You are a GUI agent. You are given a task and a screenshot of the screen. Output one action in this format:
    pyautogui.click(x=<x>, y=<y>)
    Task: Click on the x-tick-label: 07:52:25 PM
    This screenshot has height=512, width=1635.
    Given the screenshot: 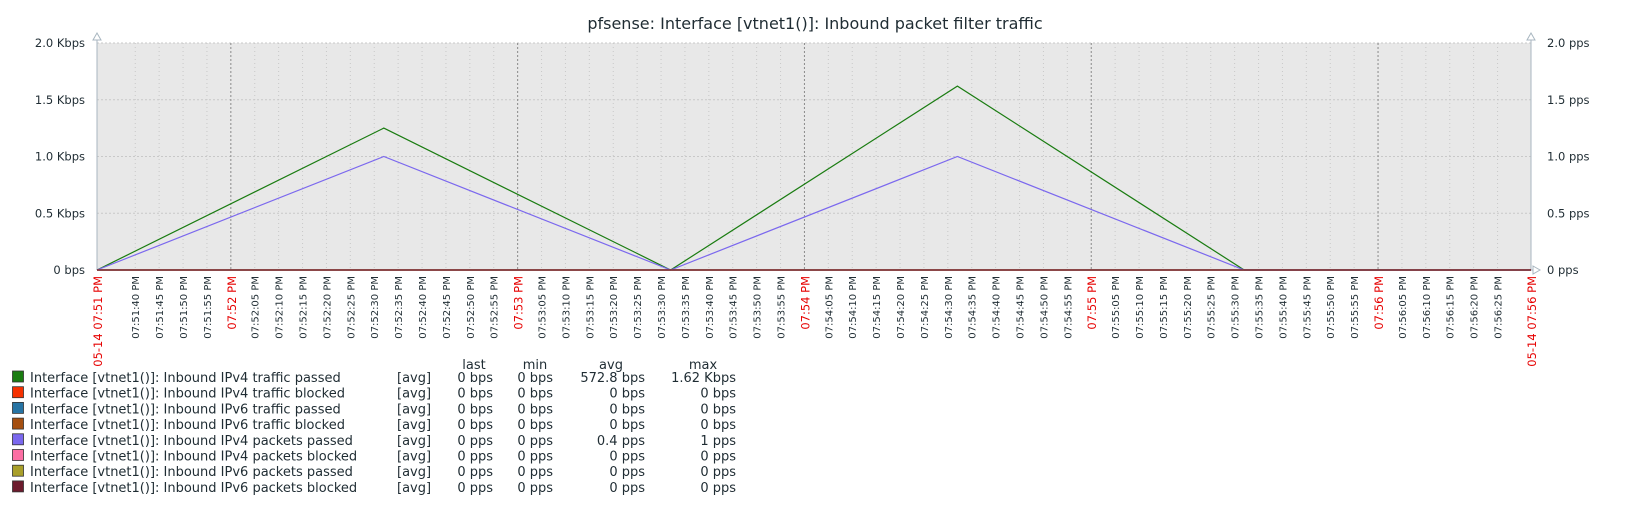 What is the action you would take?
    pyautogui.click(x=351, y=307)
    